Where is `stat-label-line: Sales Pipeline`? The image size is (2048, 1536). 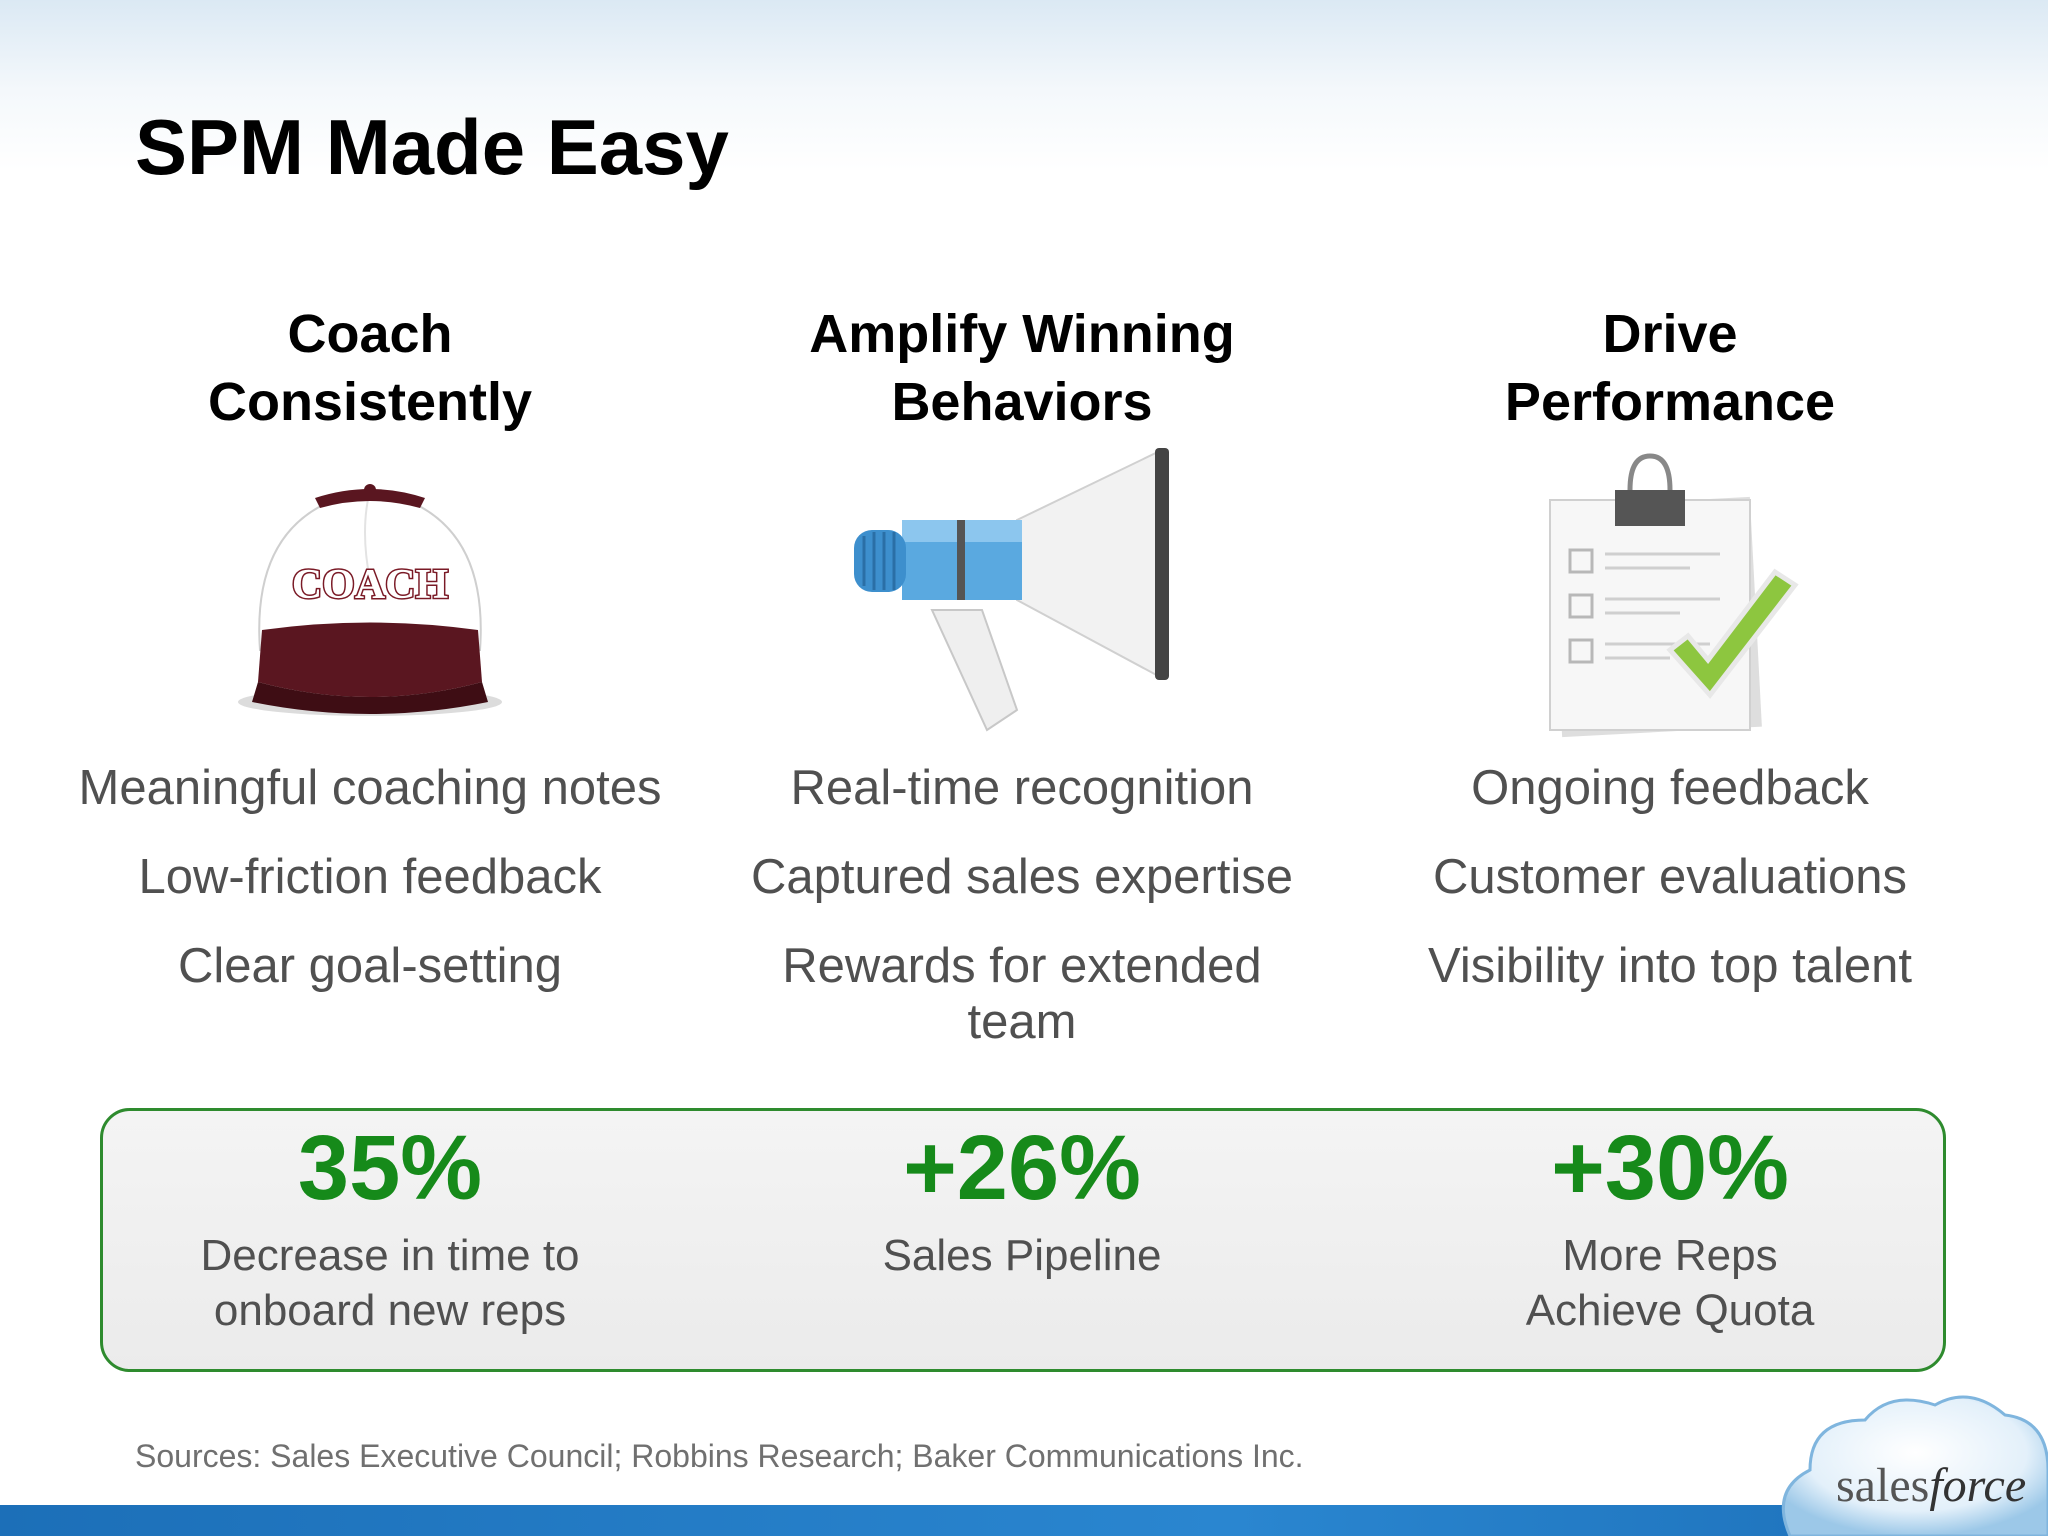
stat-label-line: Sales Pipeline is located at coordinates (1022, 1255).